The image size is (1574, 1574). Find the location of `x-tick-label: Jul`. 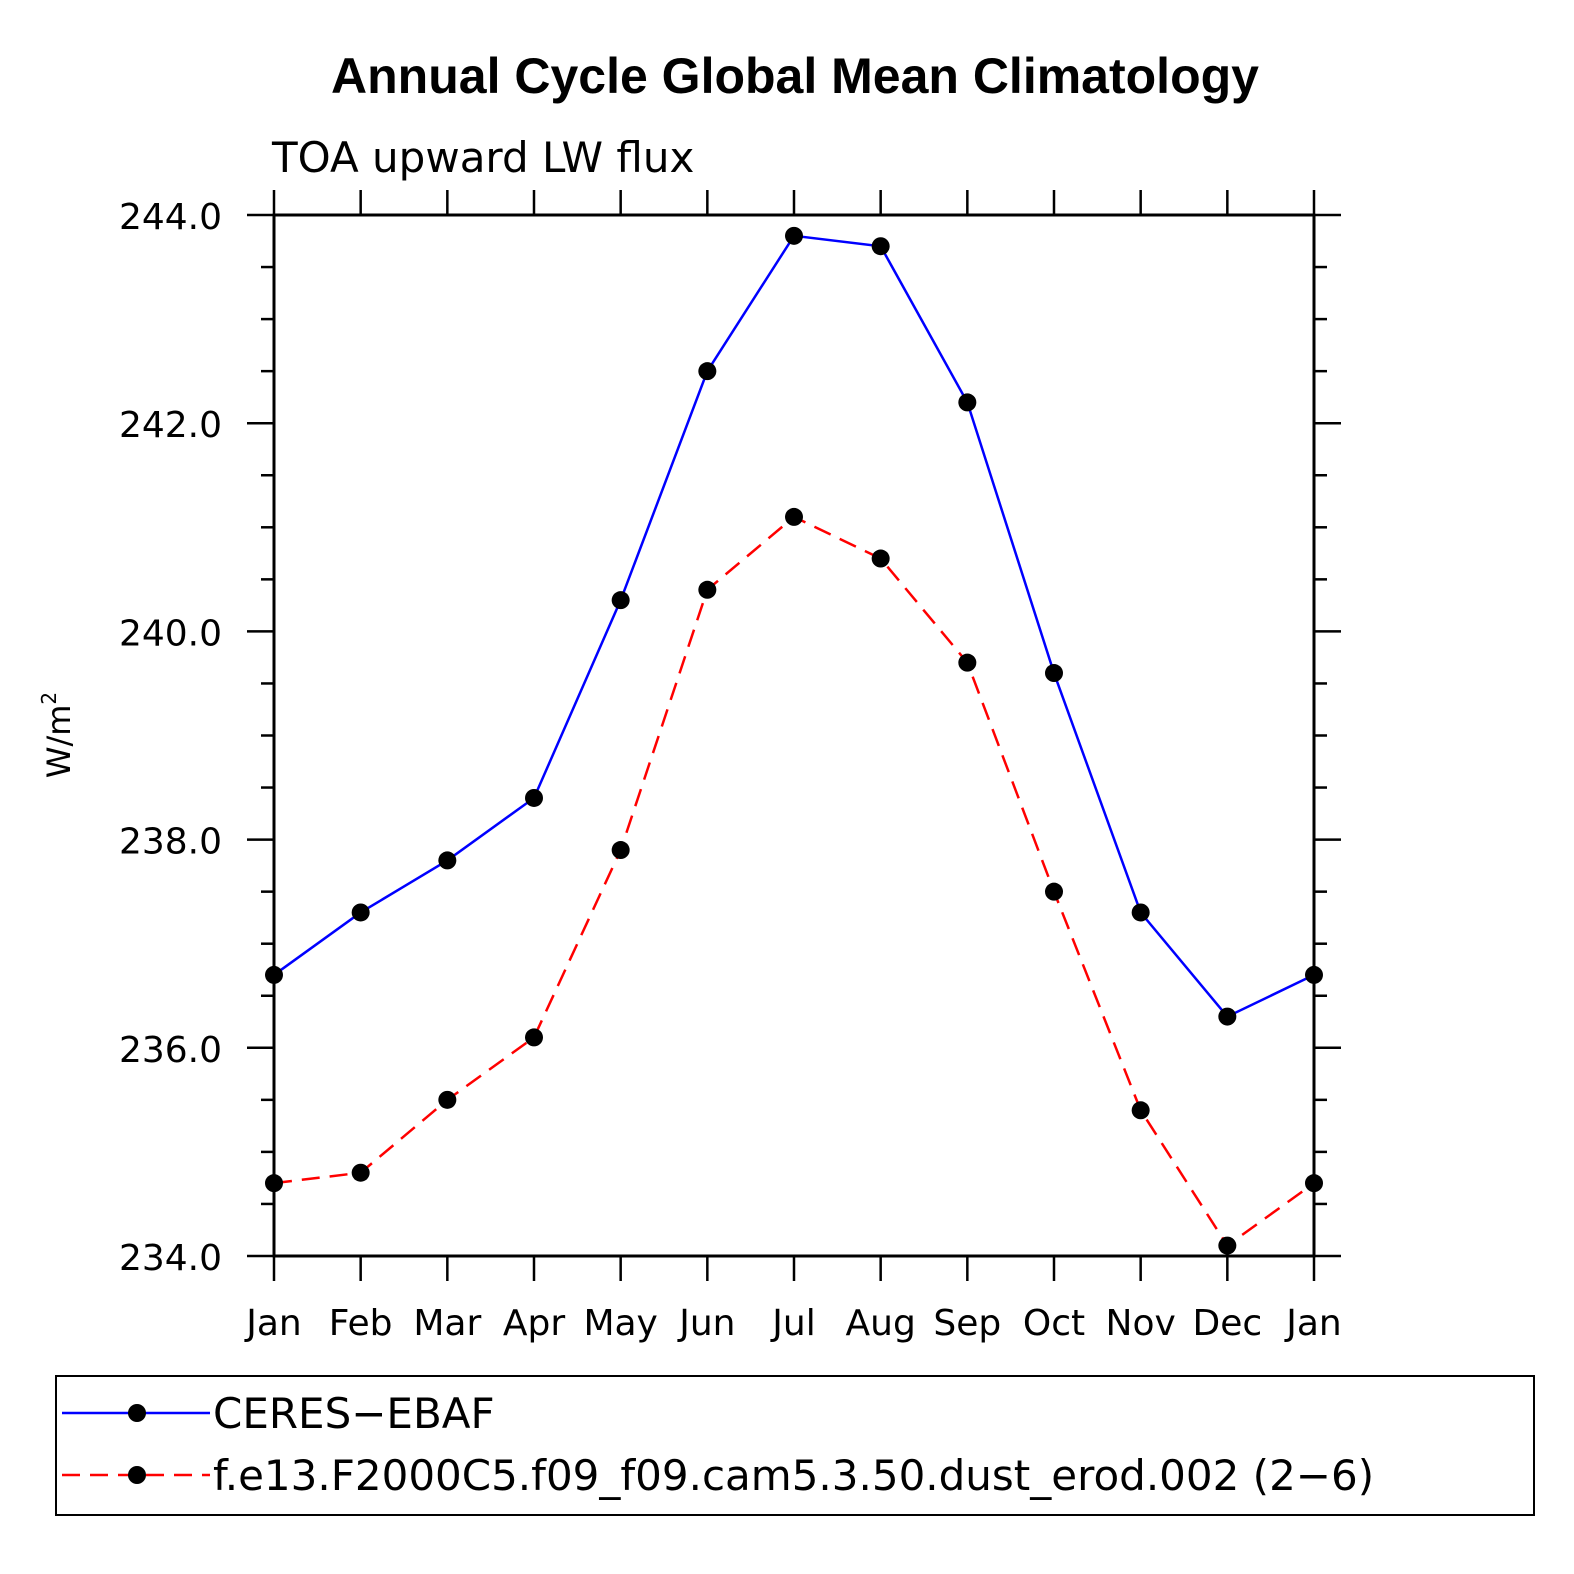

x-tick-label: Jul is located at coordinates (792, 1323).